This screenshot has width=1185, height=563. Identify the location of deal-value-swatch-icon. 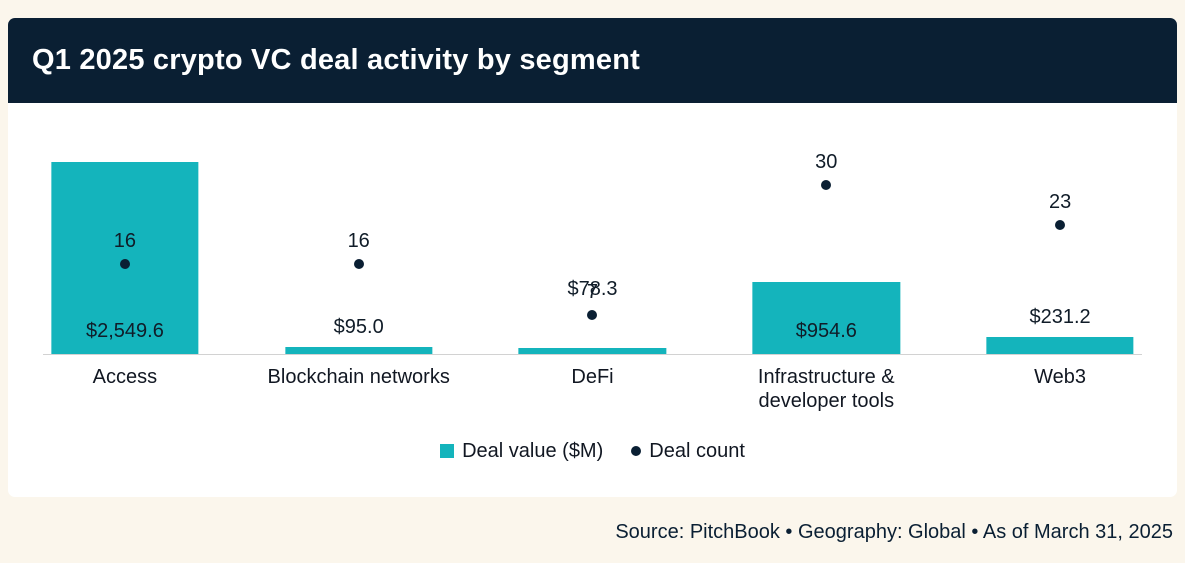
(447, 451).